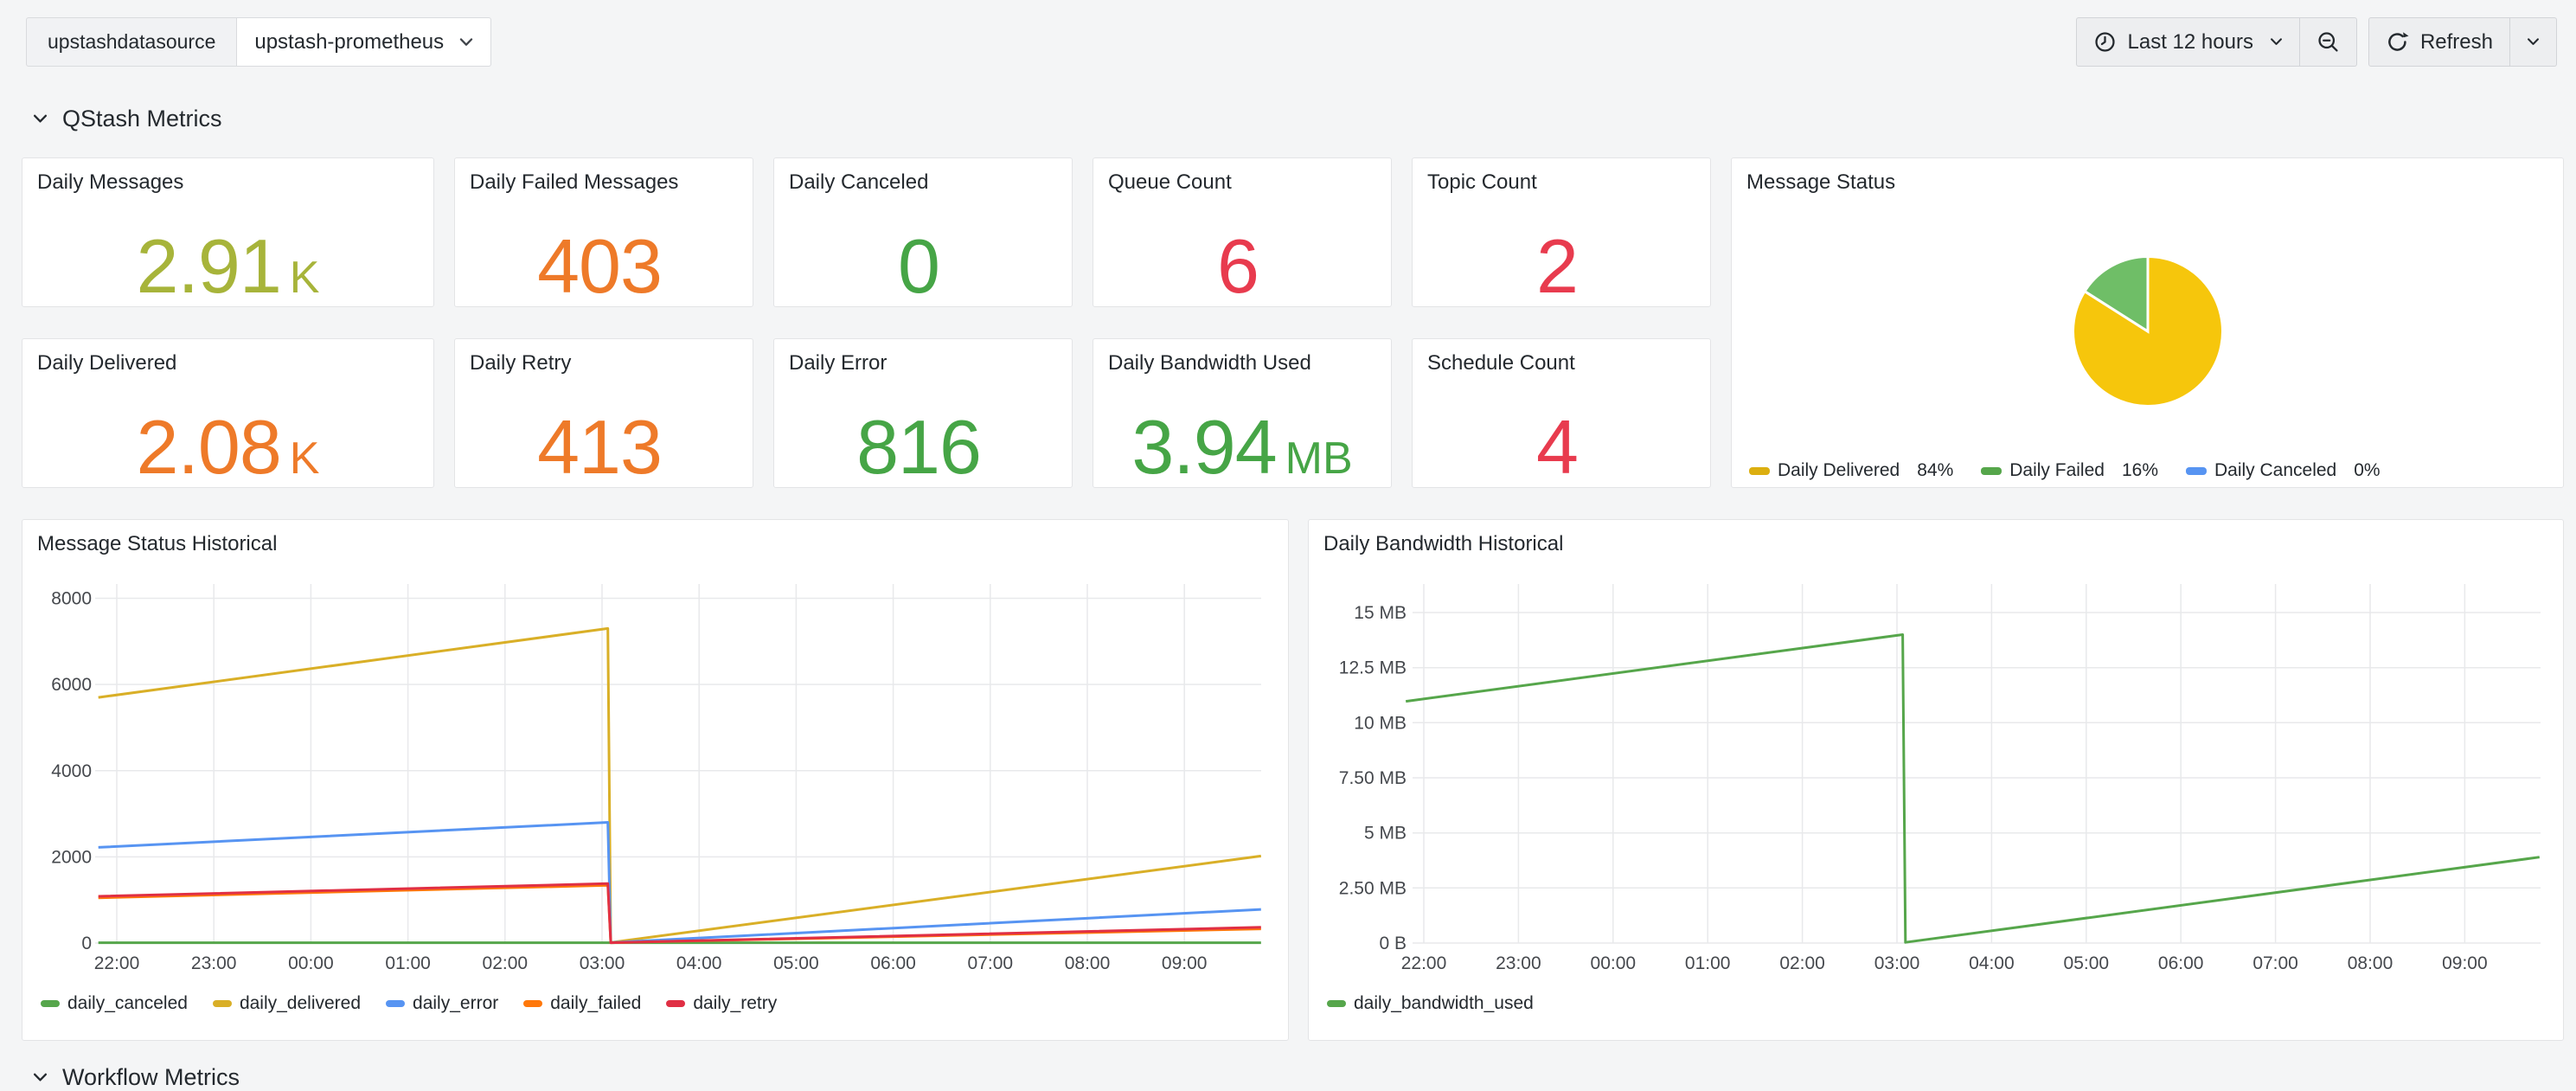 The height and width of the screenshot is (1091, 2576). Describe the element at coordinates (1238, 265) in the screenshot. I see `stat-value: 6` at that location.